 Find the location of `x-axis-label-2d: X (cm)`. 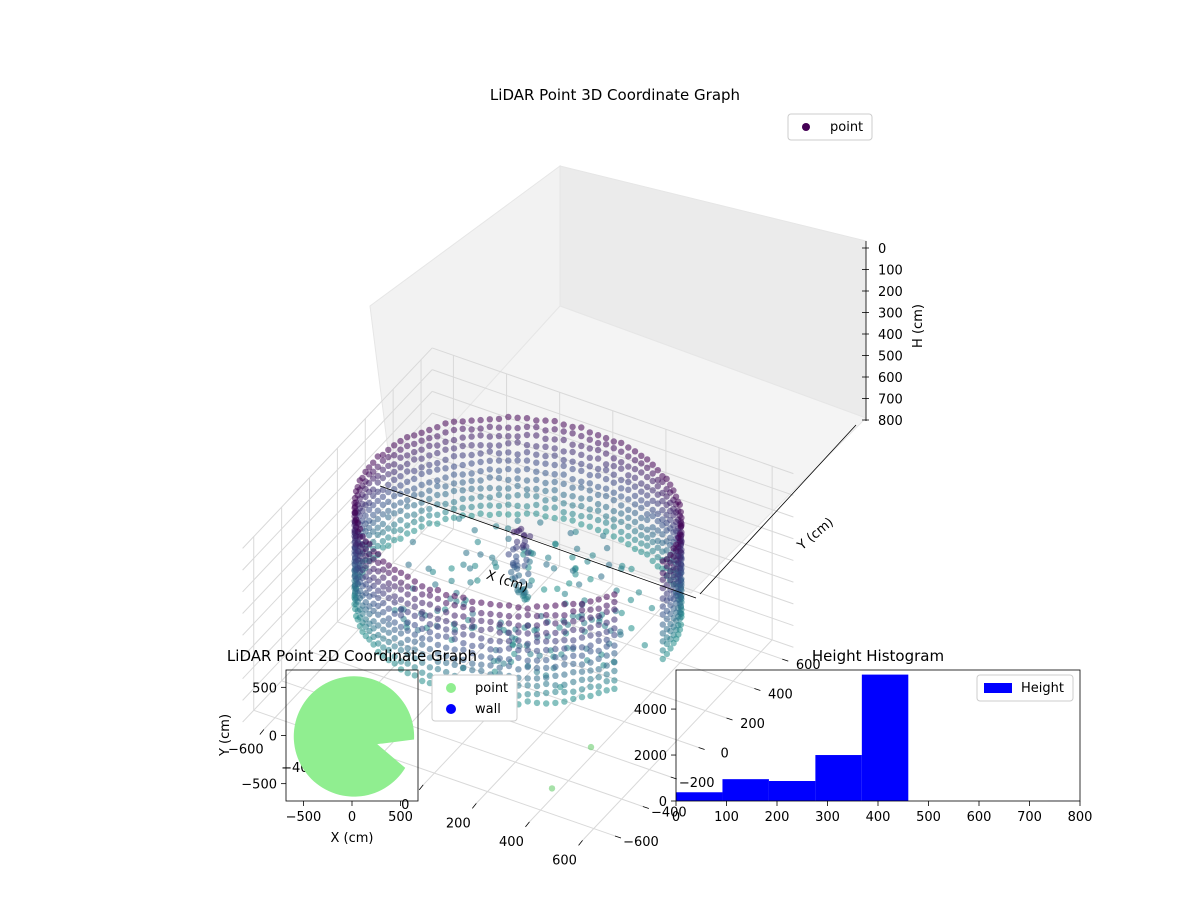

x-axis-label-2d: X (cm) is located at coordinates (352, 838).